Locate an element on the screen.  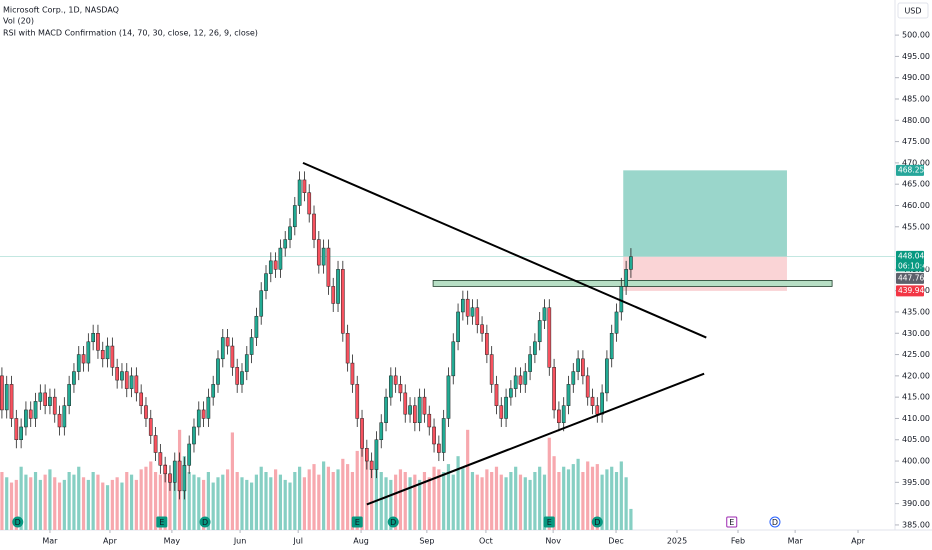
event-label: D is located at coordinates (597, 522).